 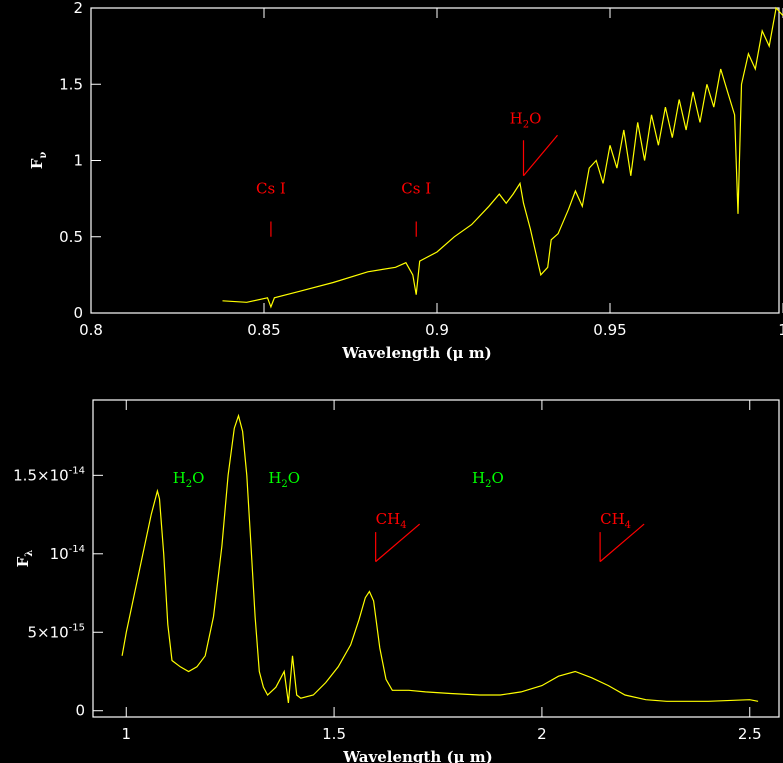 I want to click on x-tick-label: 2.5, so click(x=750, y=734).